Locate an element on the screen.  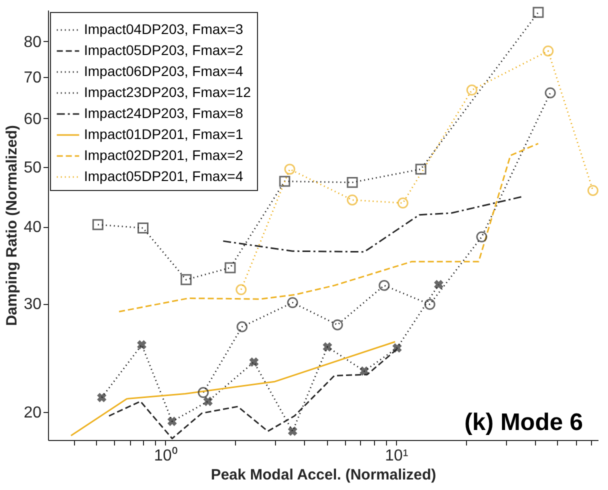
legend-label: Impact02DP201, Fmax=2 is located at coordinates (164, 155).